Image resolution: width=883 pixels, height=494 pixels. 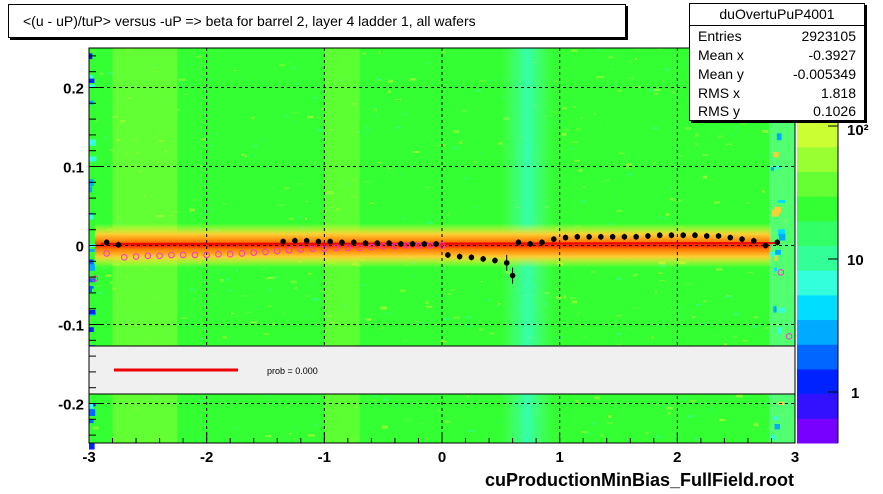 I want to click on stats-label: RMS x, so click(x=719, y=93).